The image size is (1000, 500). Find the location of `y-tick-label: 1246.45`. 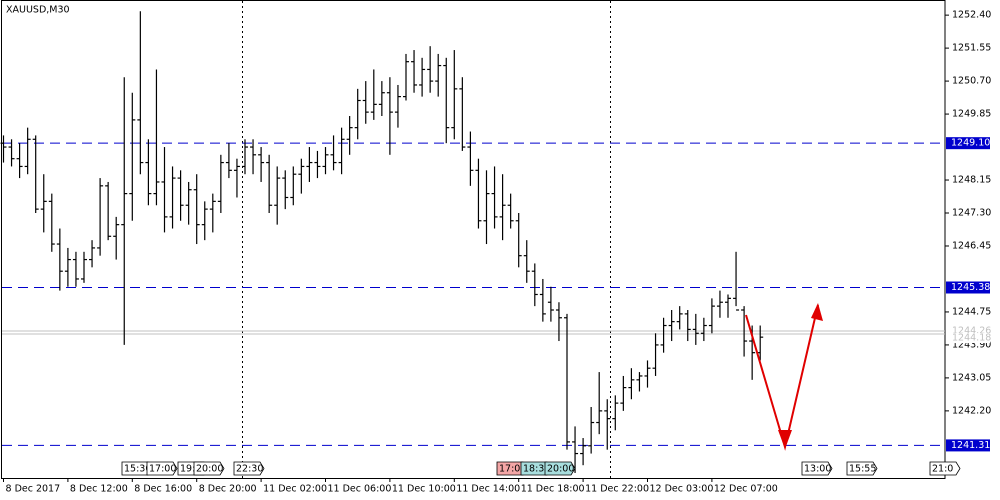

y-tick-label: 1246.45 is located at coordinates (971, 245).